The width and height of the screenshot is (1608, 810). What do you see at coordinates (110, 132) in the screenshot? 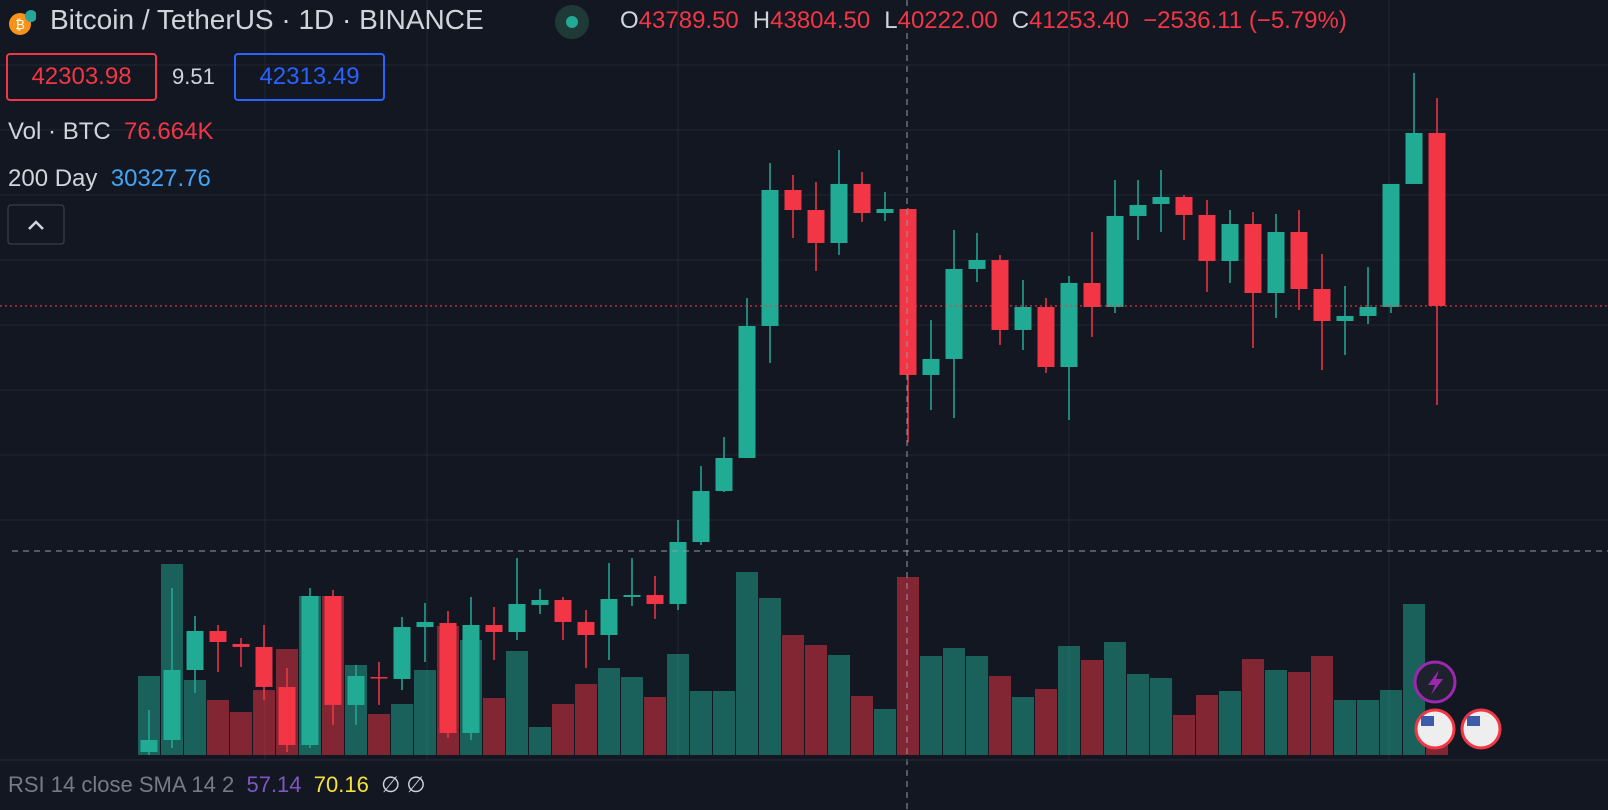
I see `volume-indicator: Vol · BTC 76.664K` at bounding box center [110, 132].